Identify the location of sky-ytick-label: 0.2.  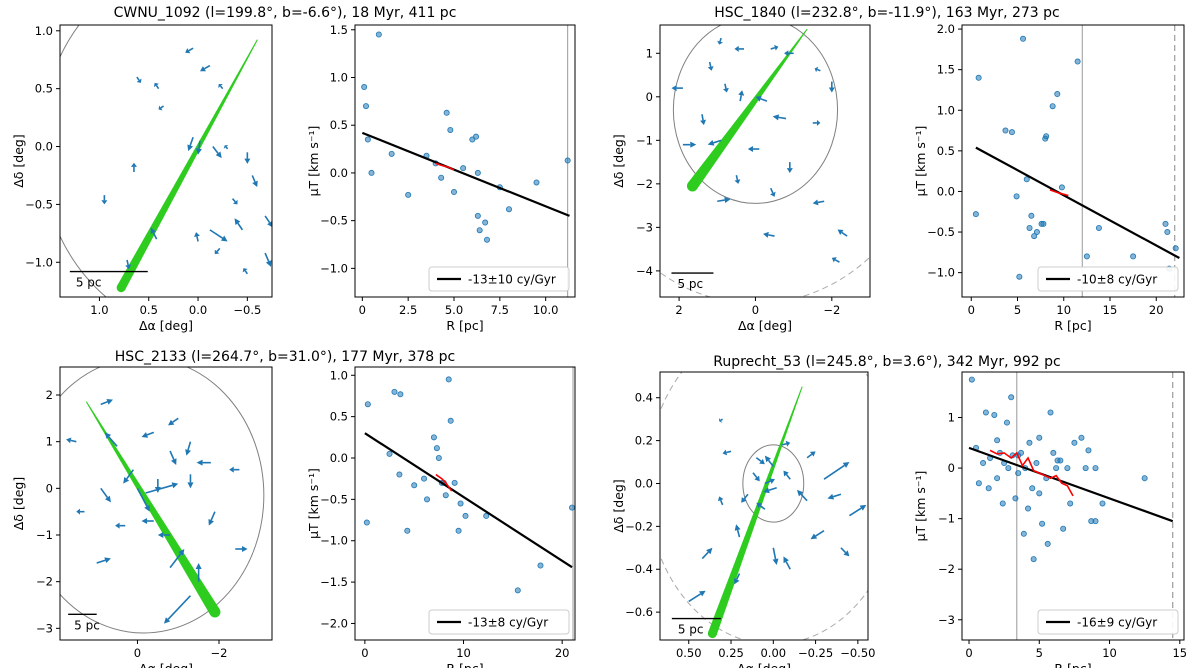
(644, 441).